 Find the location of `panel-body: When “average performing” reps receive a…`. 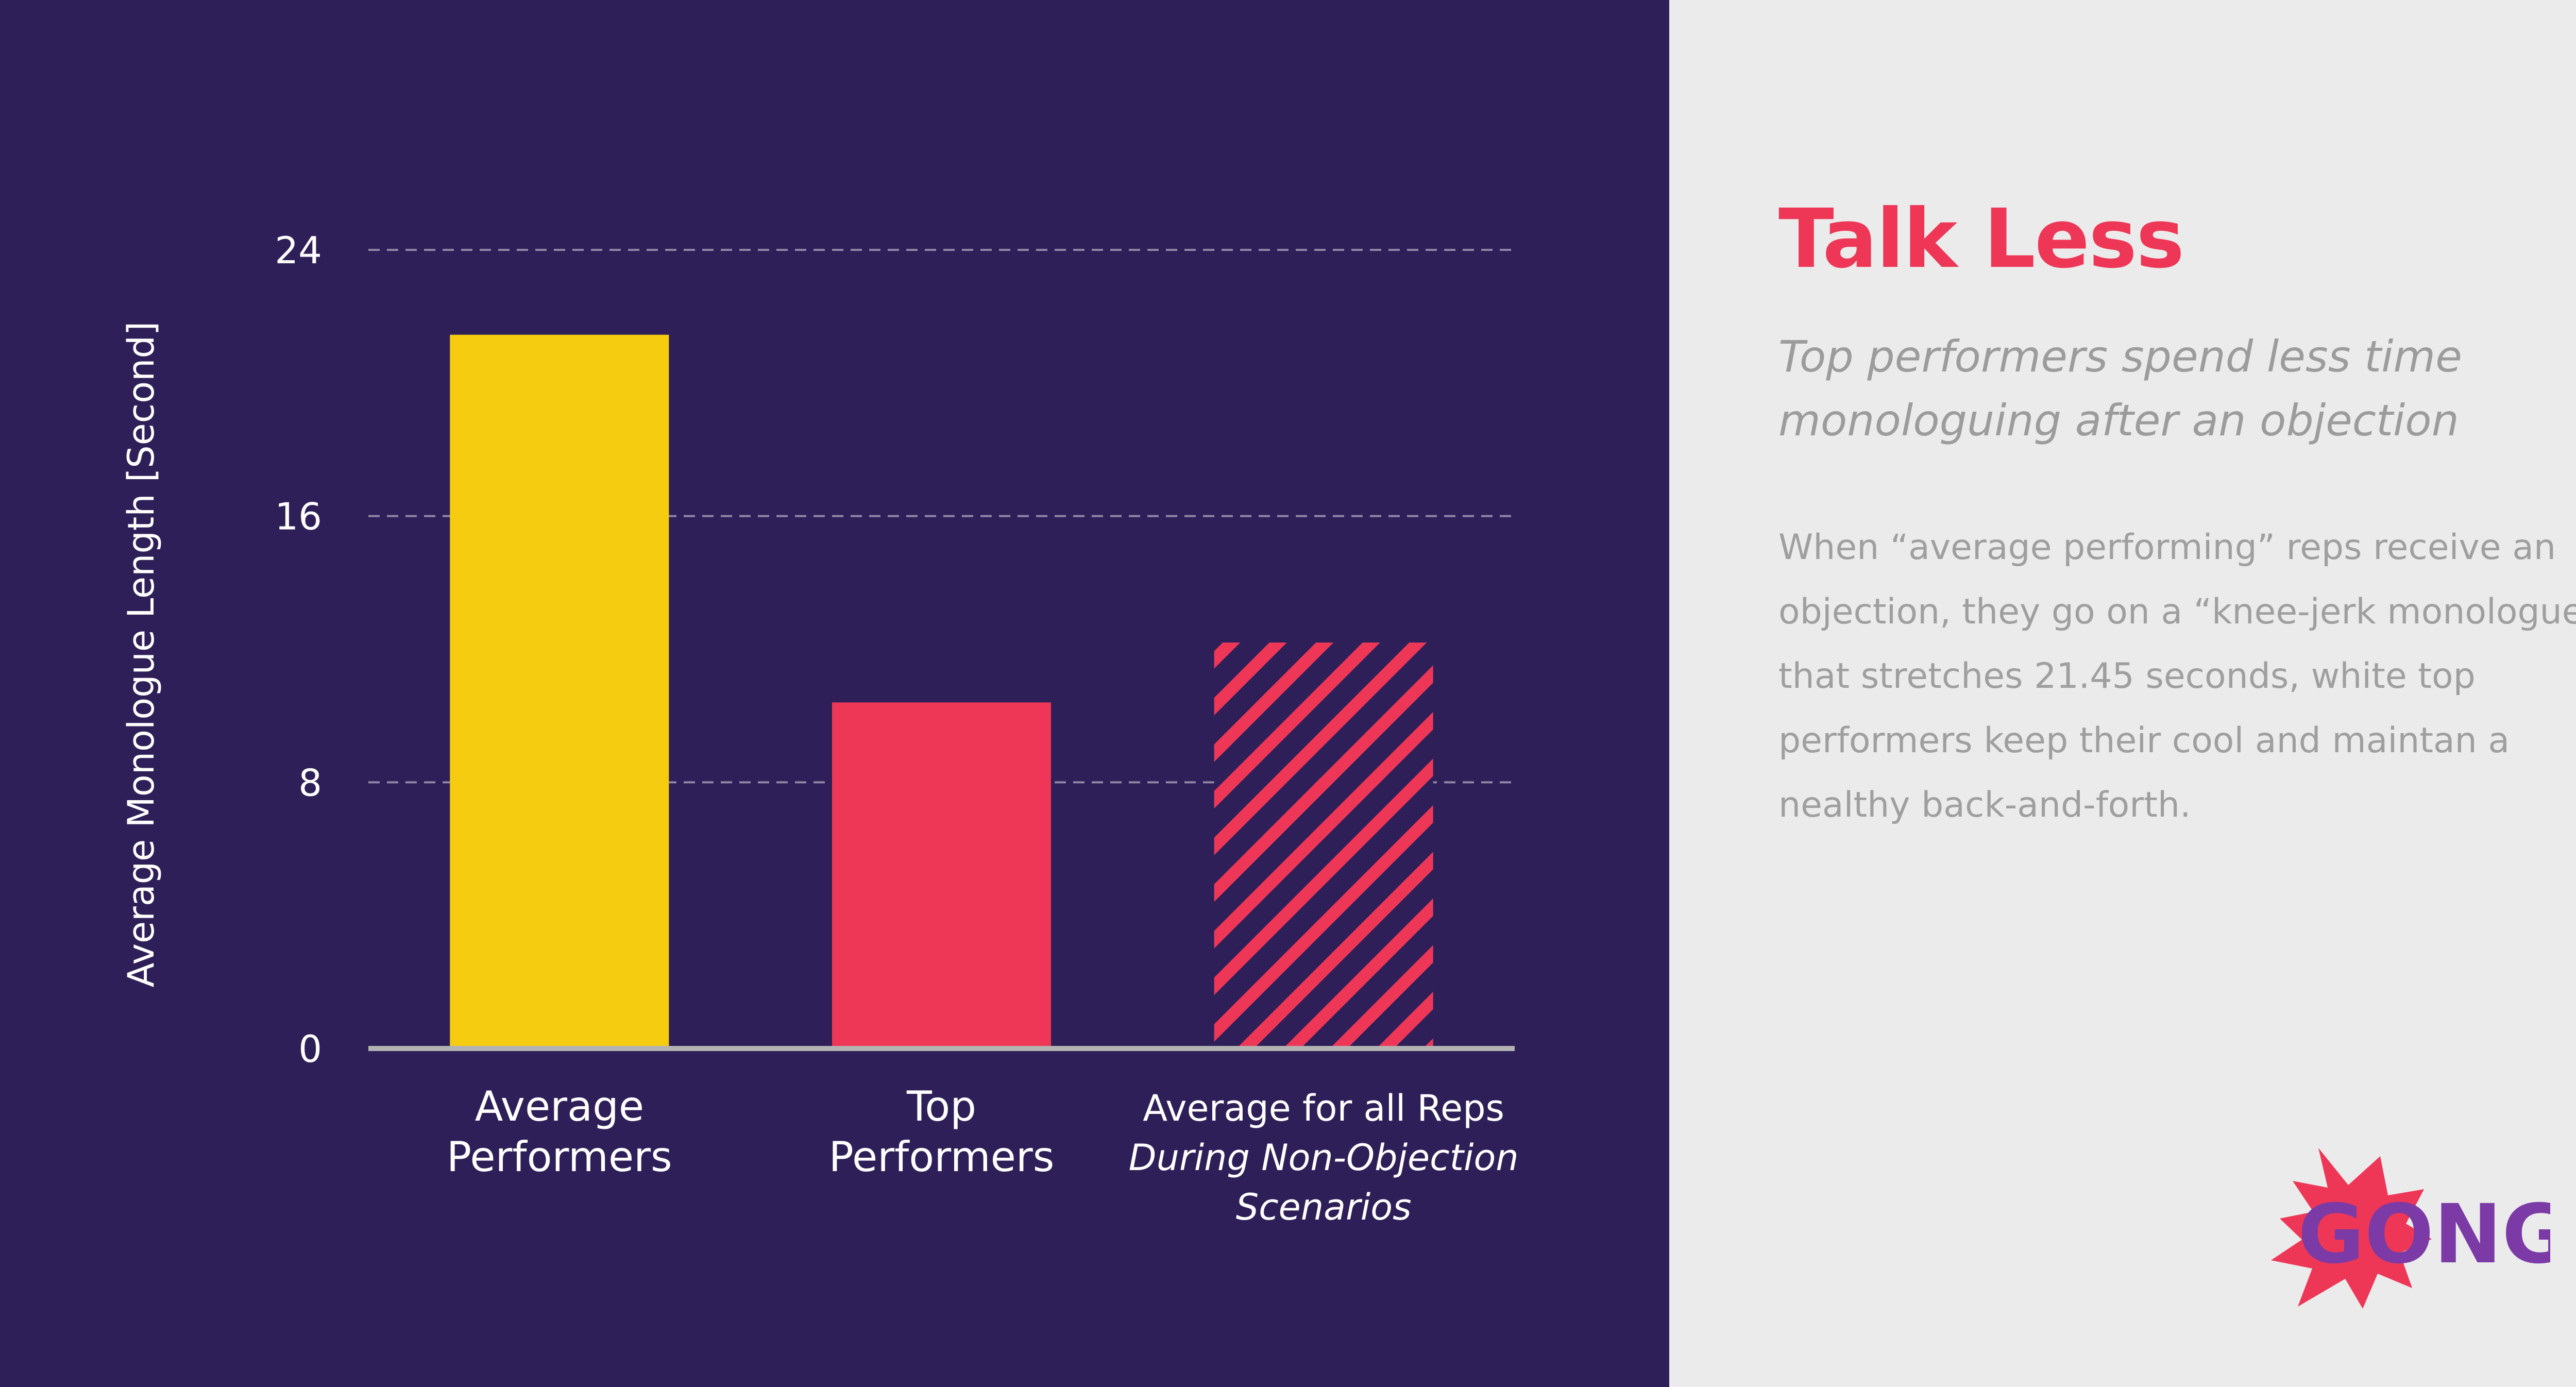

panel-body: When “average performing” reps receive a… is located at coordinates (2177, 676).